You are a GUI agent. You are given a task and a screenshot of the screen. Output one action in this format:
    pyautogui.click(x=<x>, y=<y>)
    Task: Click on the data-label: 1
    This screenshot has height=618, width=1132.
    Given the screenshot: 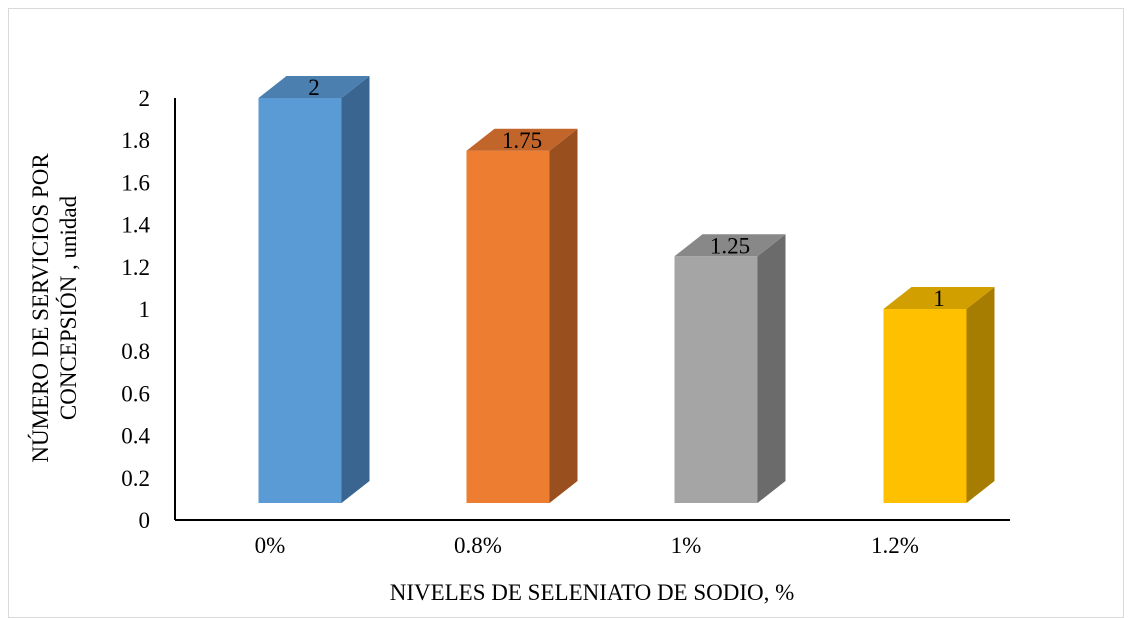 What is the action you would take?
    pyautogui.click(x=939, y=298)
    